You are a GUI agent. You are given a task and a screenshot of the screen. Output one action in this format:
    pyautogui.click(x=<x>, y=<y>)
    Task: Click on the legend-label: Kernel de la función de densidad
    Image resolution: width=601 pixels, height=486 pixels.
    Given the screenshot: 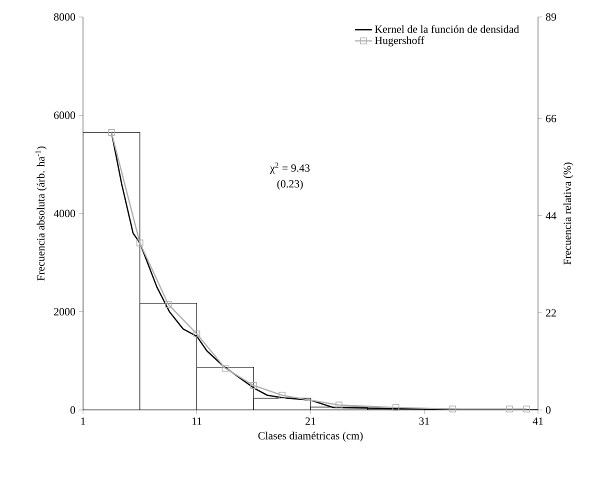 What is the action you would take?
    pyautogui.click(x=447, y=29)
    